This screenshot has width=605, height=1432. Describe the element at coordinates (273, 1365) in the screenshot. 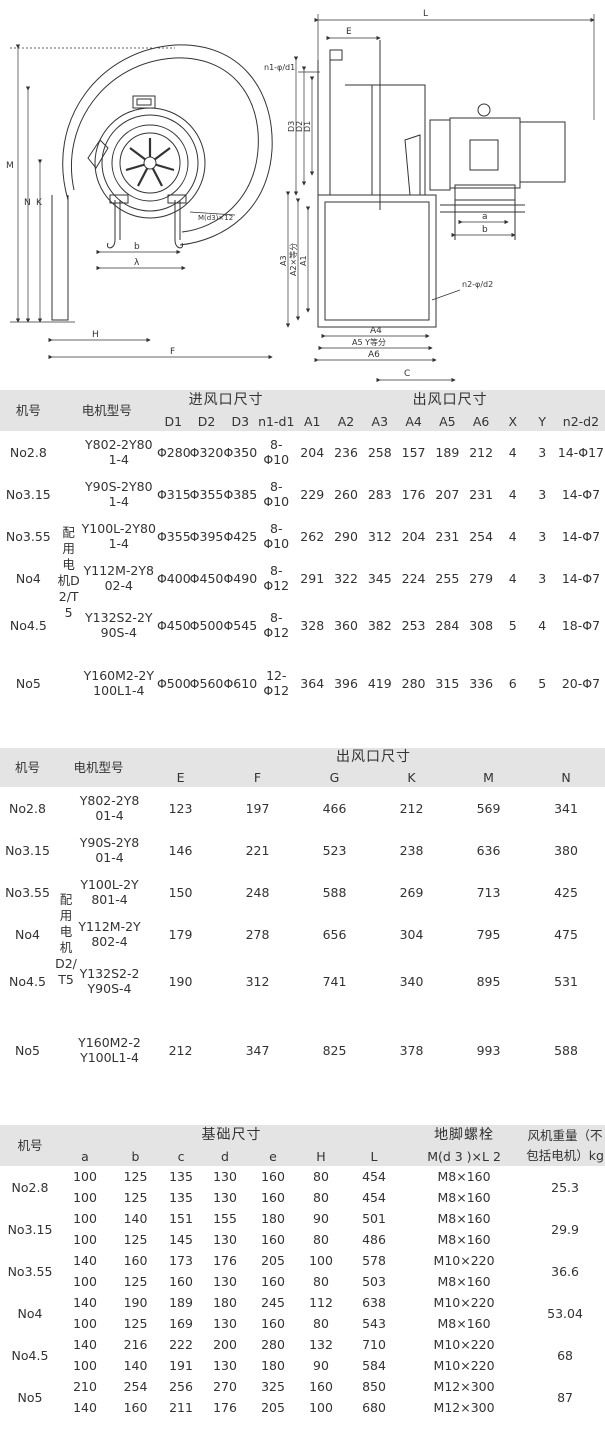

I see `cell: 180` at that location.